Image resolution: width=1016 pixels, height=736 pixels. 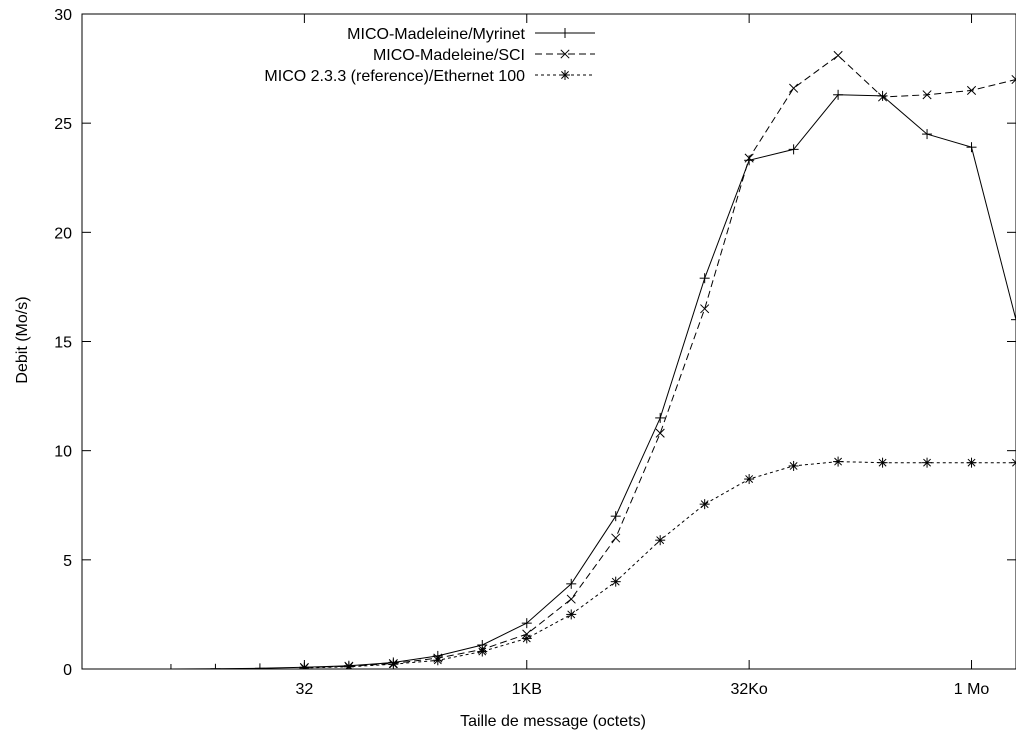 I want to click on x-axis-title: Taille de message (octets), so click(x=553, y=721).